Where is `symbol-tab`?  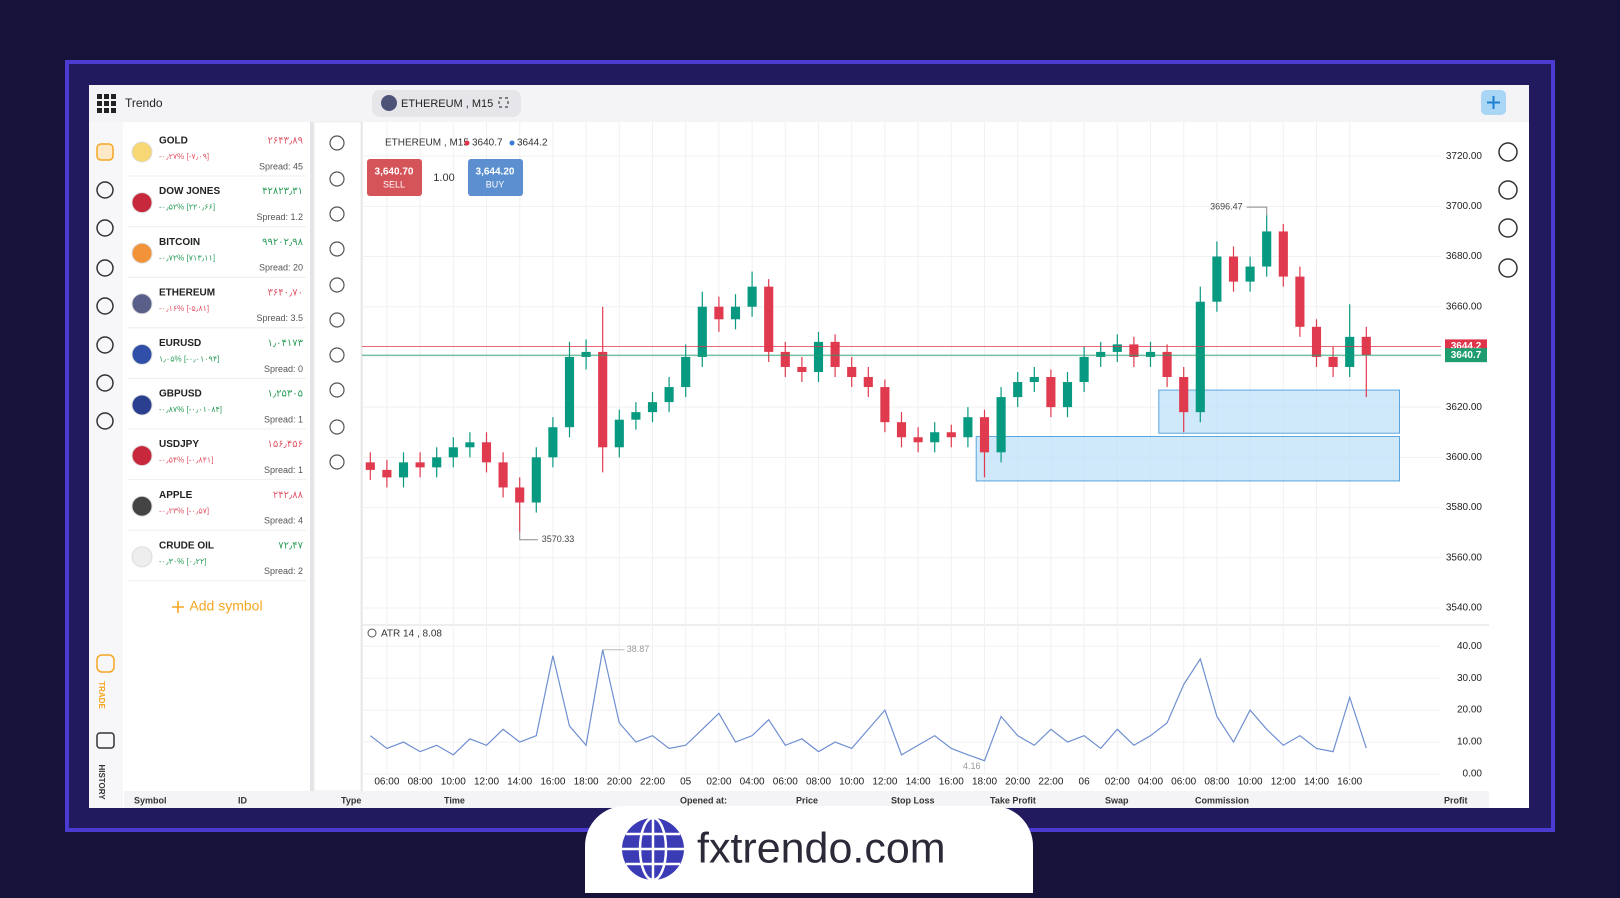 symbol-tab is located at coordinates (446, 103).